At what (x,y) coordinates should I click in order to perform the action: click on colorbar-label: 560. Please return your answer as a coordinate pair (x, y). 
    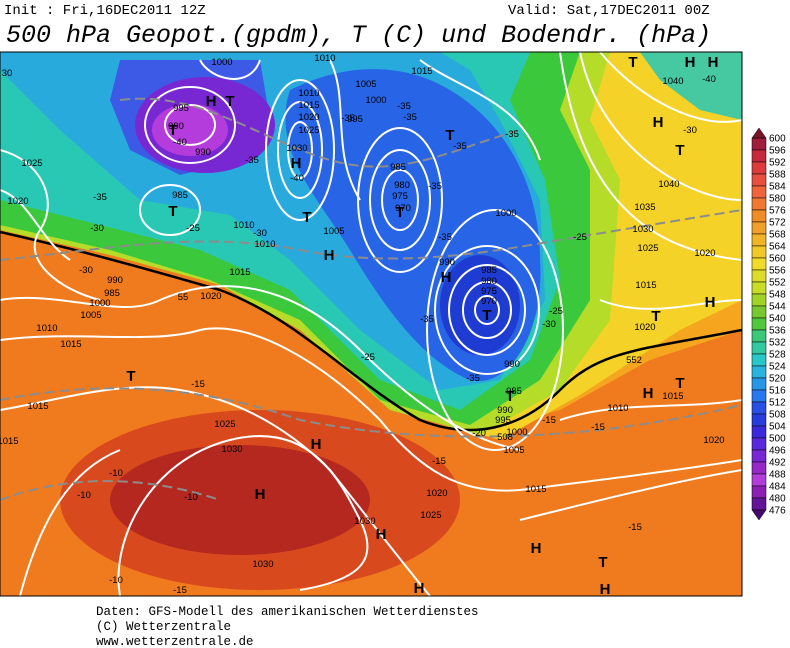
    Looking at the image, I should click on (777, 259).